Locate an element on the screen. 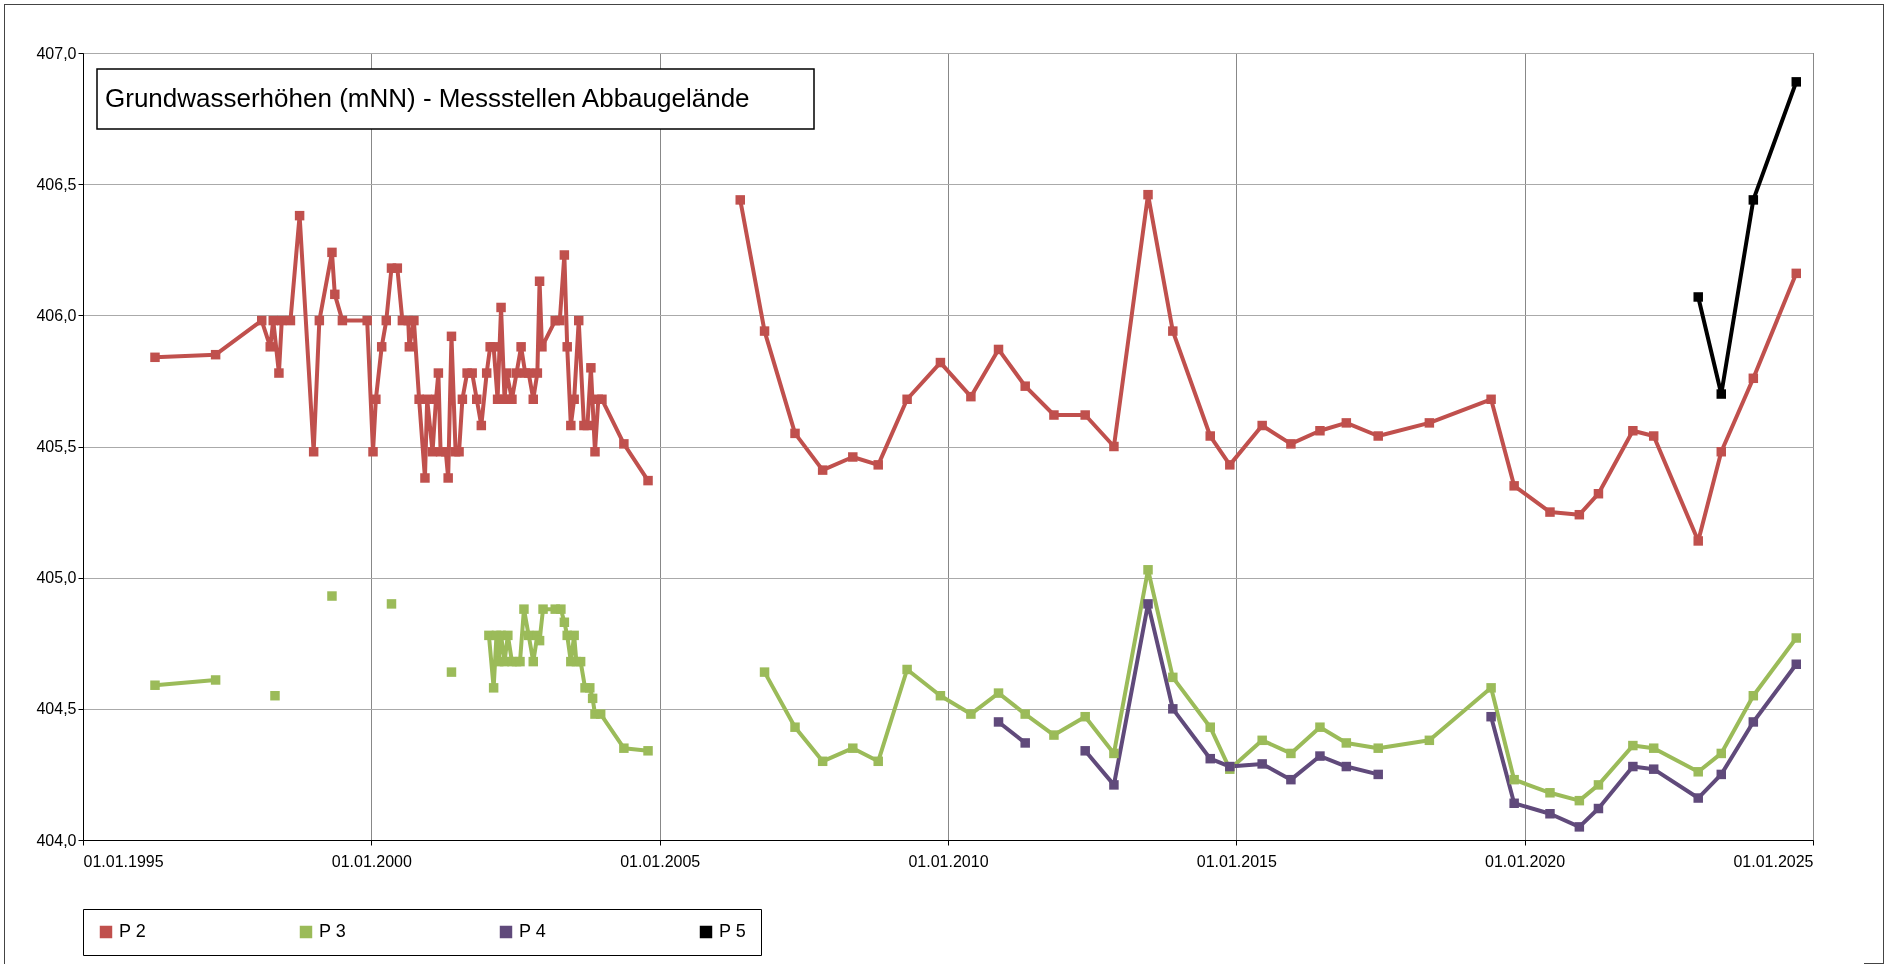 The width and height of the screenshot is (1892, 973). y-tick-label: 406,0 is located at coordinates (56, 315).